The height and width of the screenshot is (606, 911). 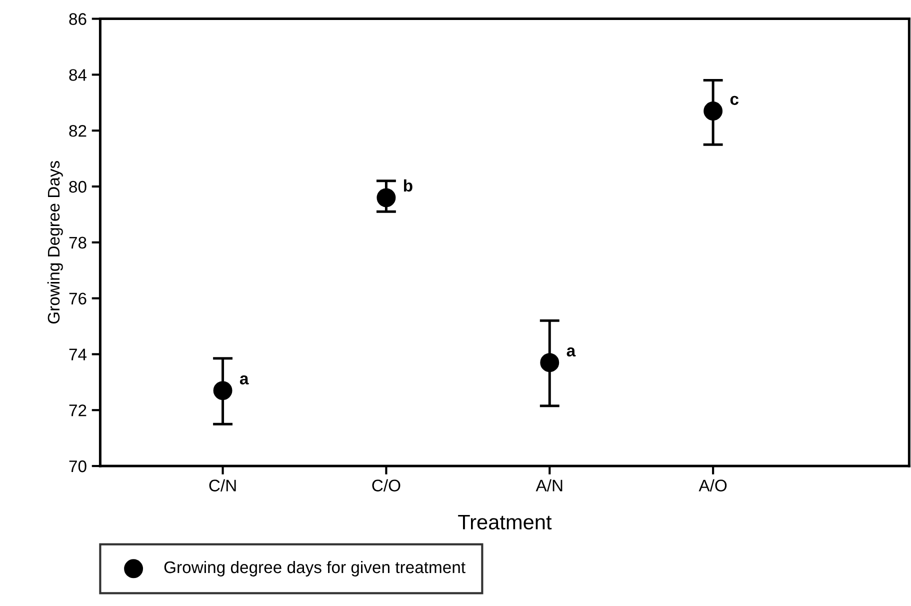 What do you see at coordinates (77, 466) in the screenshot?
I see `y-tick-label: 70` at bounding box center [77, 466].